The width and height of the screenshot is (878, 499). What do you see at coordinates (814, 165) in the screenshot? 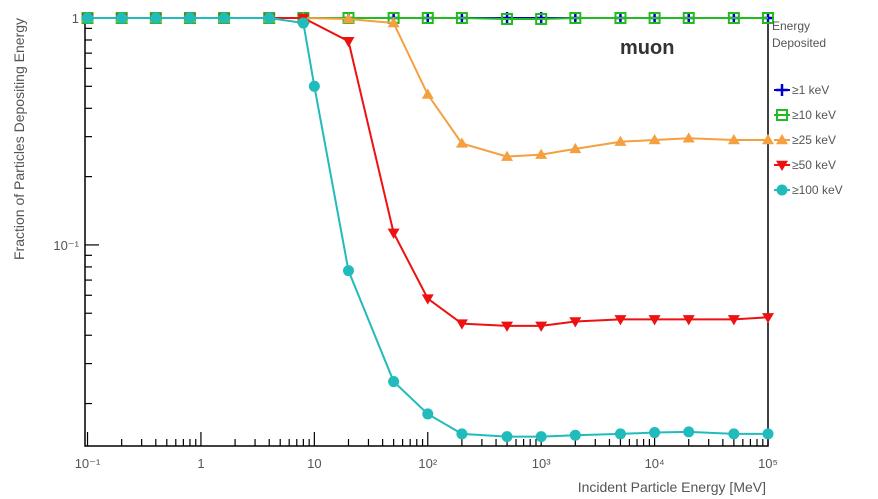
I see `legend-entry-label: ≥50 keV` at bounding box center [814, 165].